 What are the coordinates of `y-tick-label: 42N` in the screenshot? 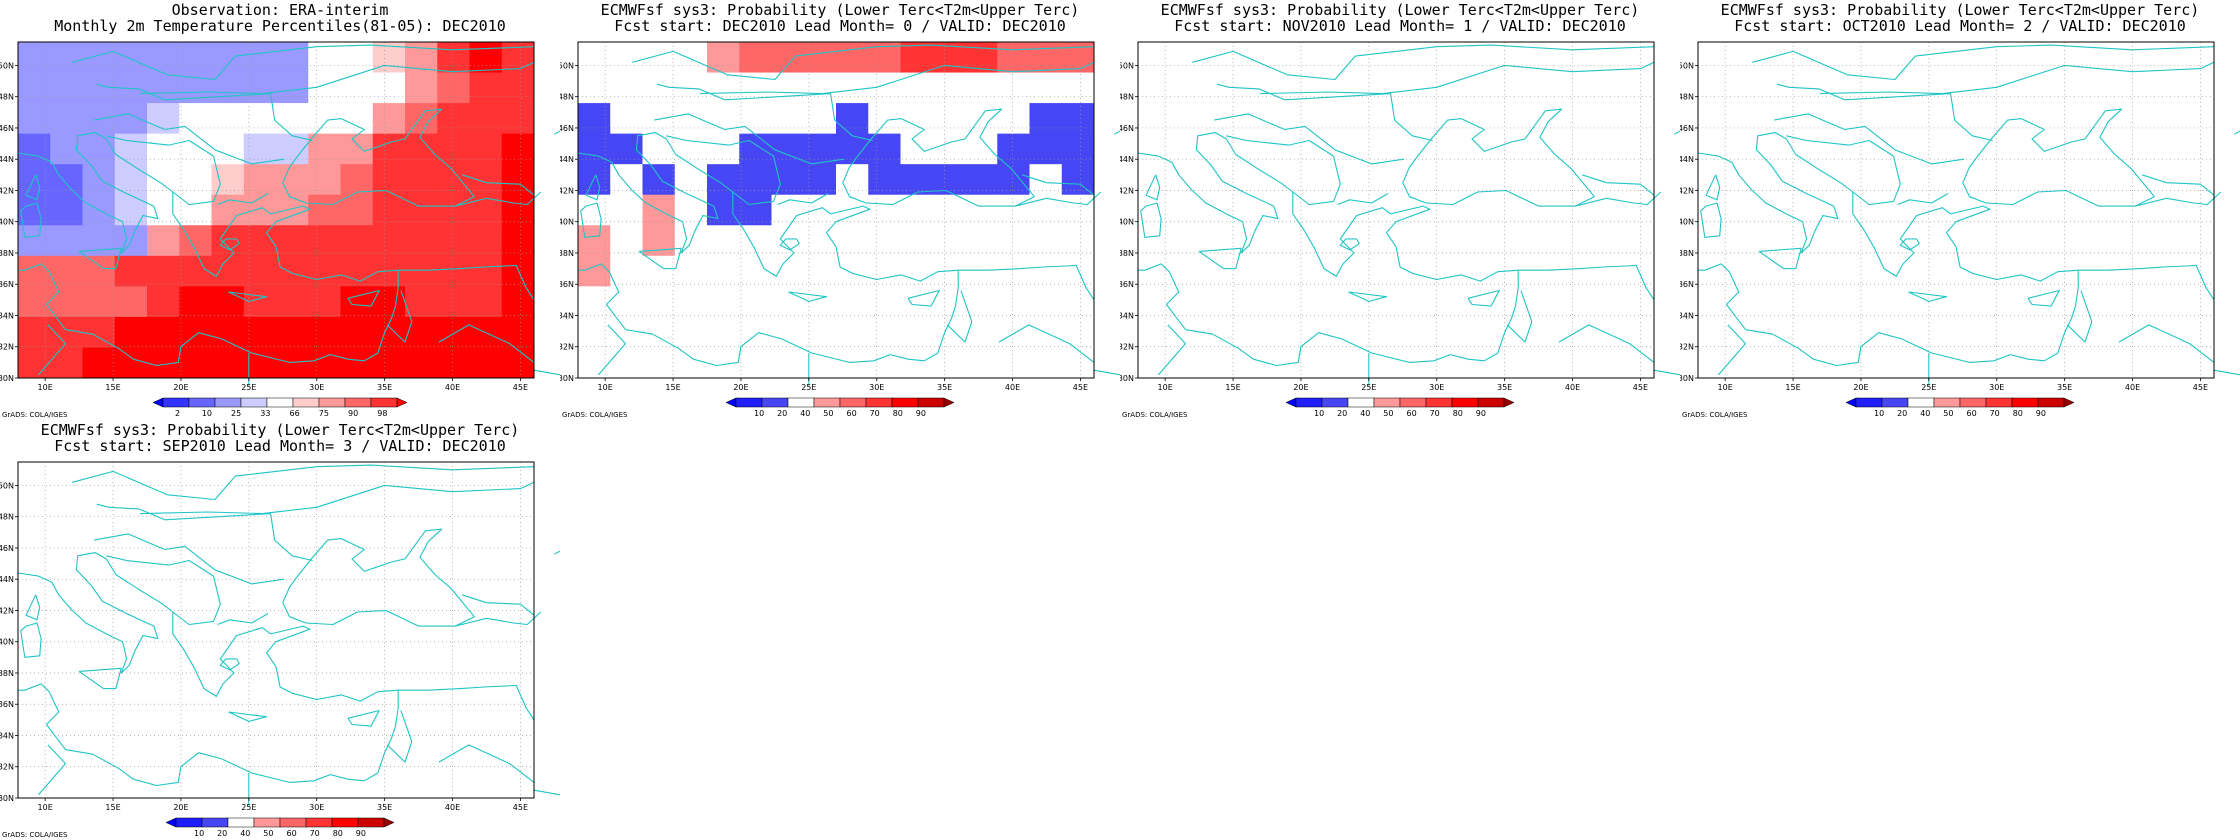 It's located at (7, 610).